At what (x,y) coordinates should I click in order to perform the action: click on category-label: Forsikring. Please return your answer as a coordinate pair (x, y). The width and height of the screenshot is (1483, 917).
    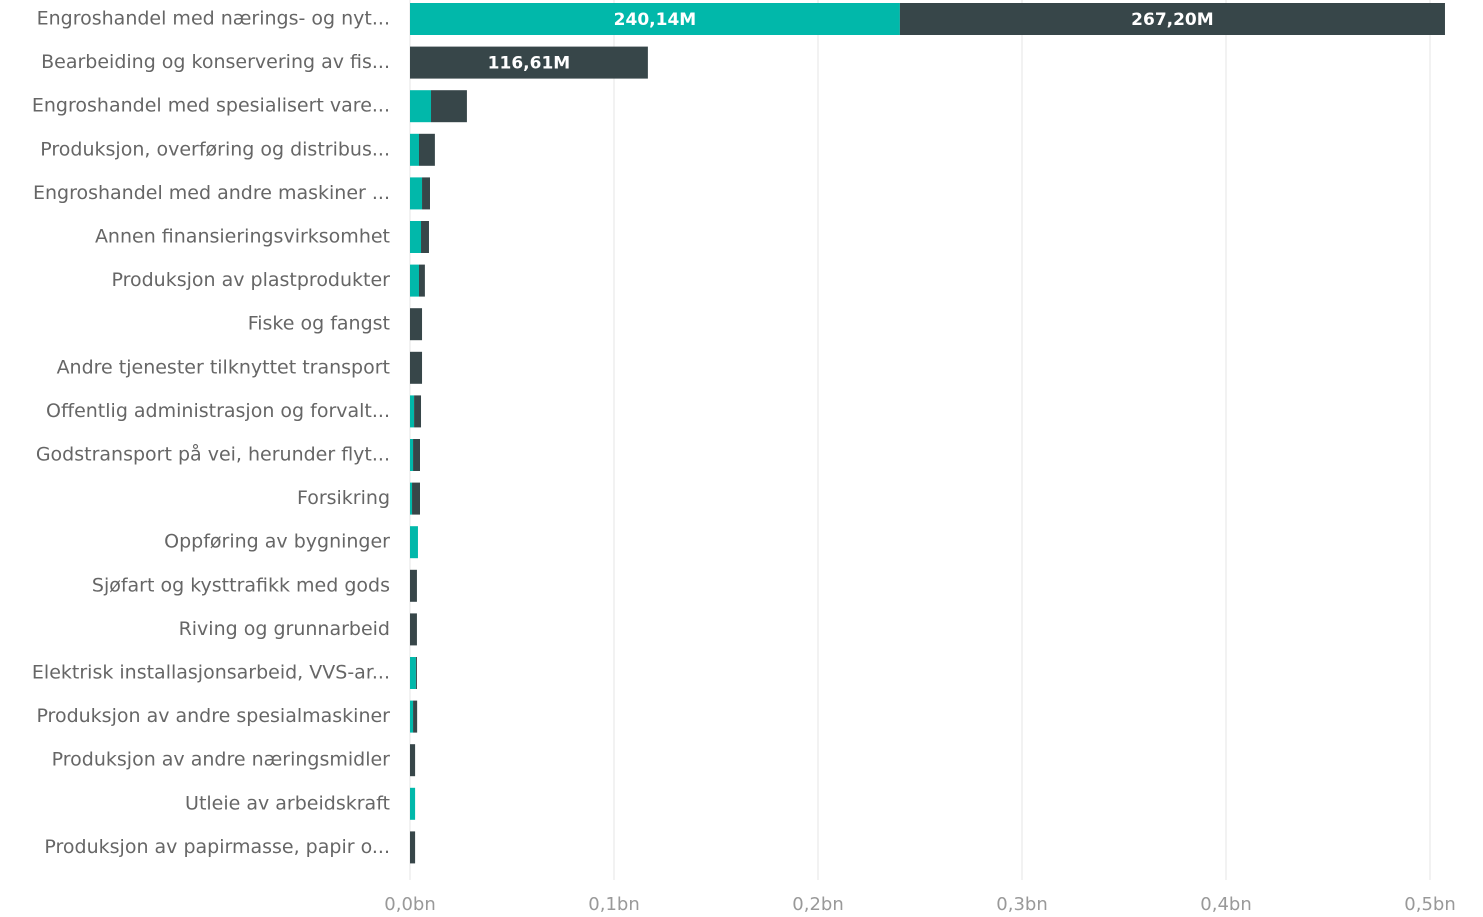
    Looking at the image, I should click on (343, 498).